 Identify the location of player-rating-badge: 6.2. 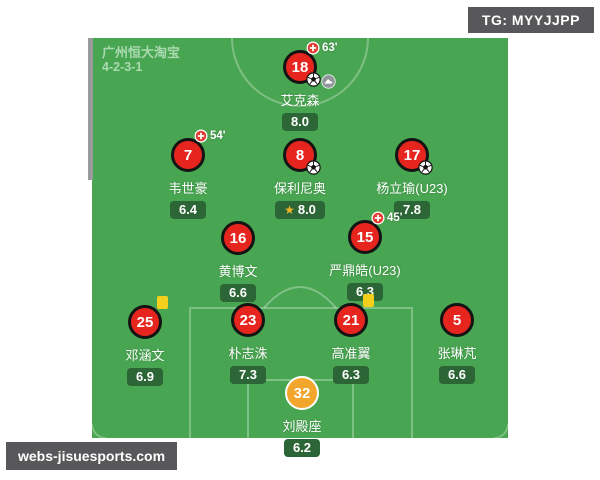
(302, 448).